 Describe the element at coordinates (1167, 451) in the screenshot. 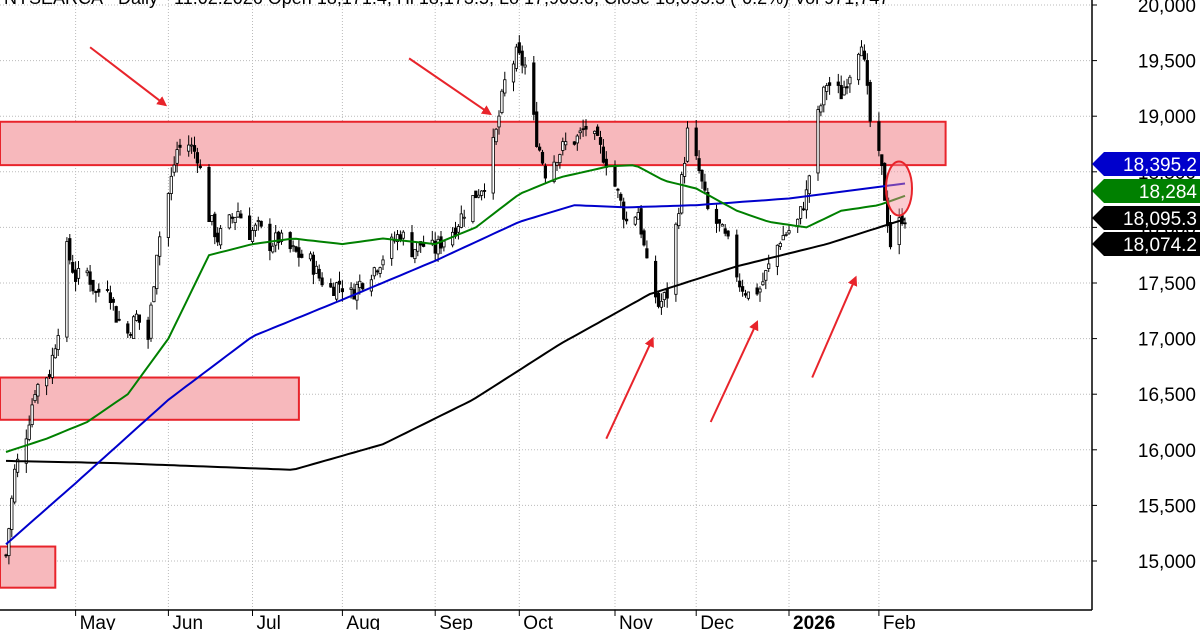

I see `y-tick-label: 16,000` at that location.